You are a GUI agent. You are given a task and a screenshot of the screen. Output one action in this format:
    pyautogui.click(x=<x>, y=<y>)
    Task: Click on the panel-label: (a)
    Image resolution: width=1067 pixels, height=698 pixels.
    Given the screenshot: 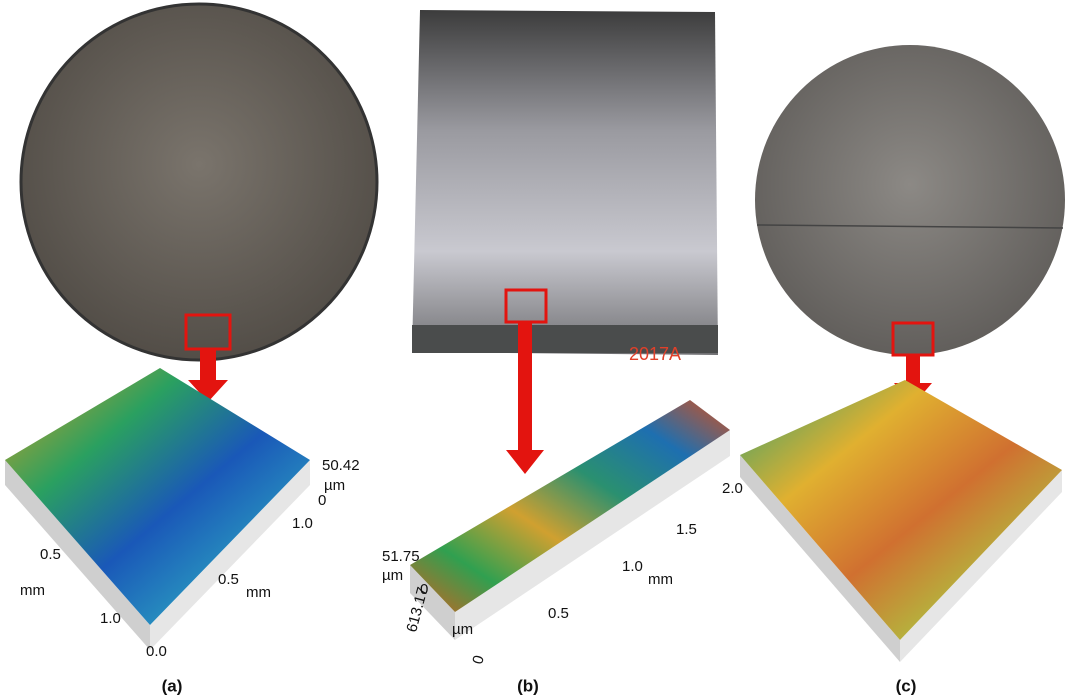 What is the action you would take?
    pyautogui.click(x=172, y=685)
    